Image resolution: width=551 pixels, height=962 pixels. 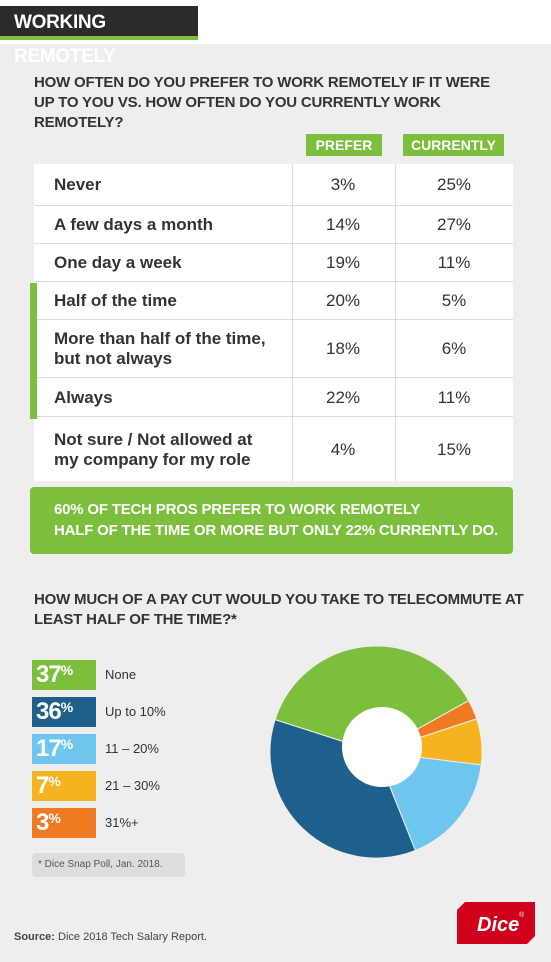 I want to click on table-row: One day a week 19% 11%, so click(x=273, y=262).